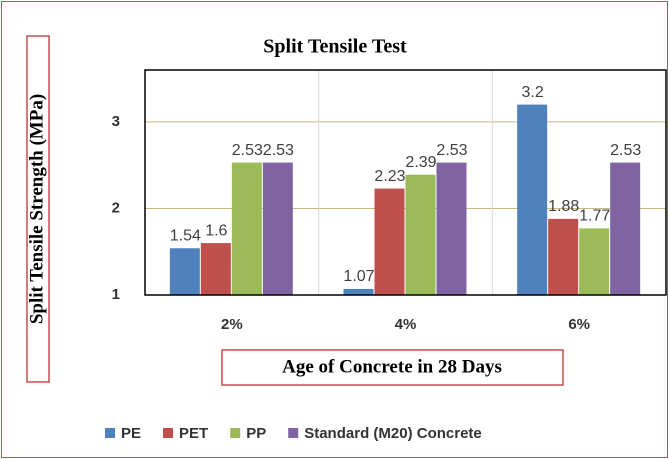 This screenshot has width=669, height=459. I want to click on data-label: 1.6, so click(216, 230).